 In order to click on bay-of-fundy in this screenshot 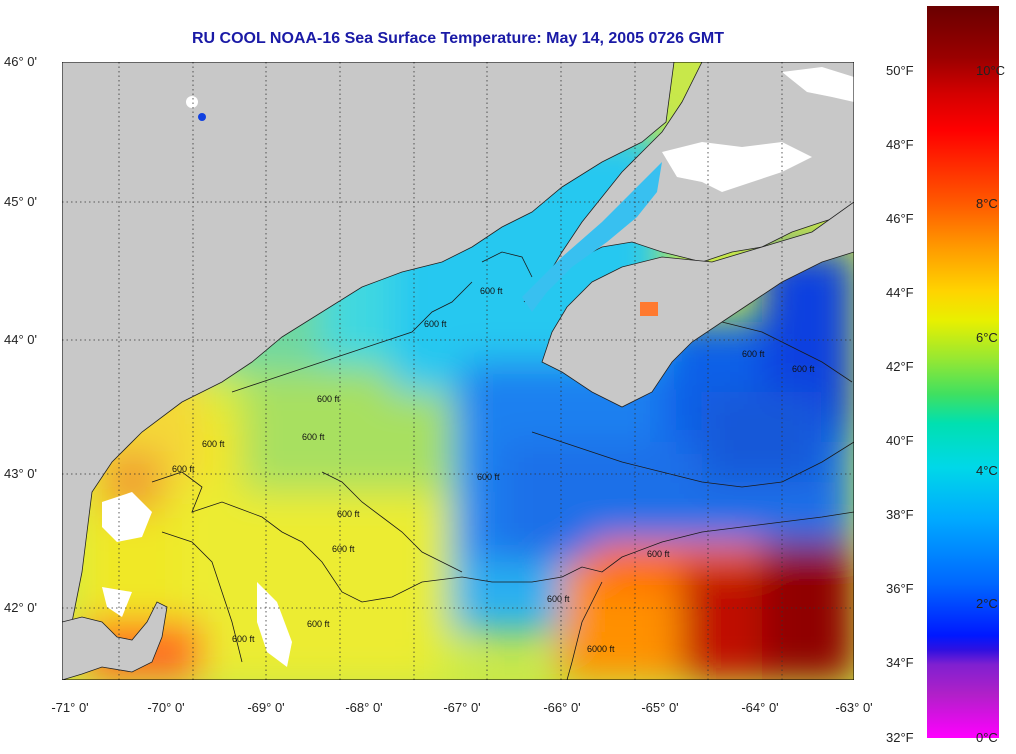, I will do `click(592, 237)`.